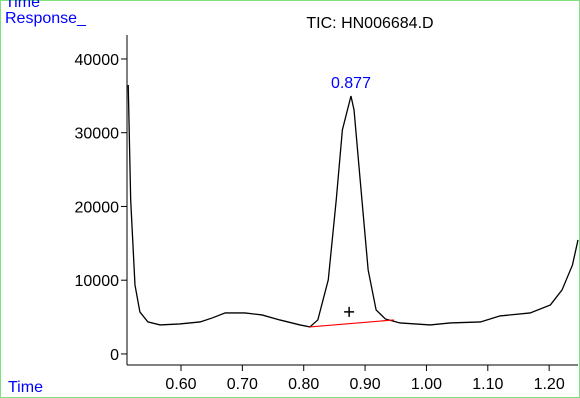  I want to click on y-axis-label: Response_, so click(46, 18).